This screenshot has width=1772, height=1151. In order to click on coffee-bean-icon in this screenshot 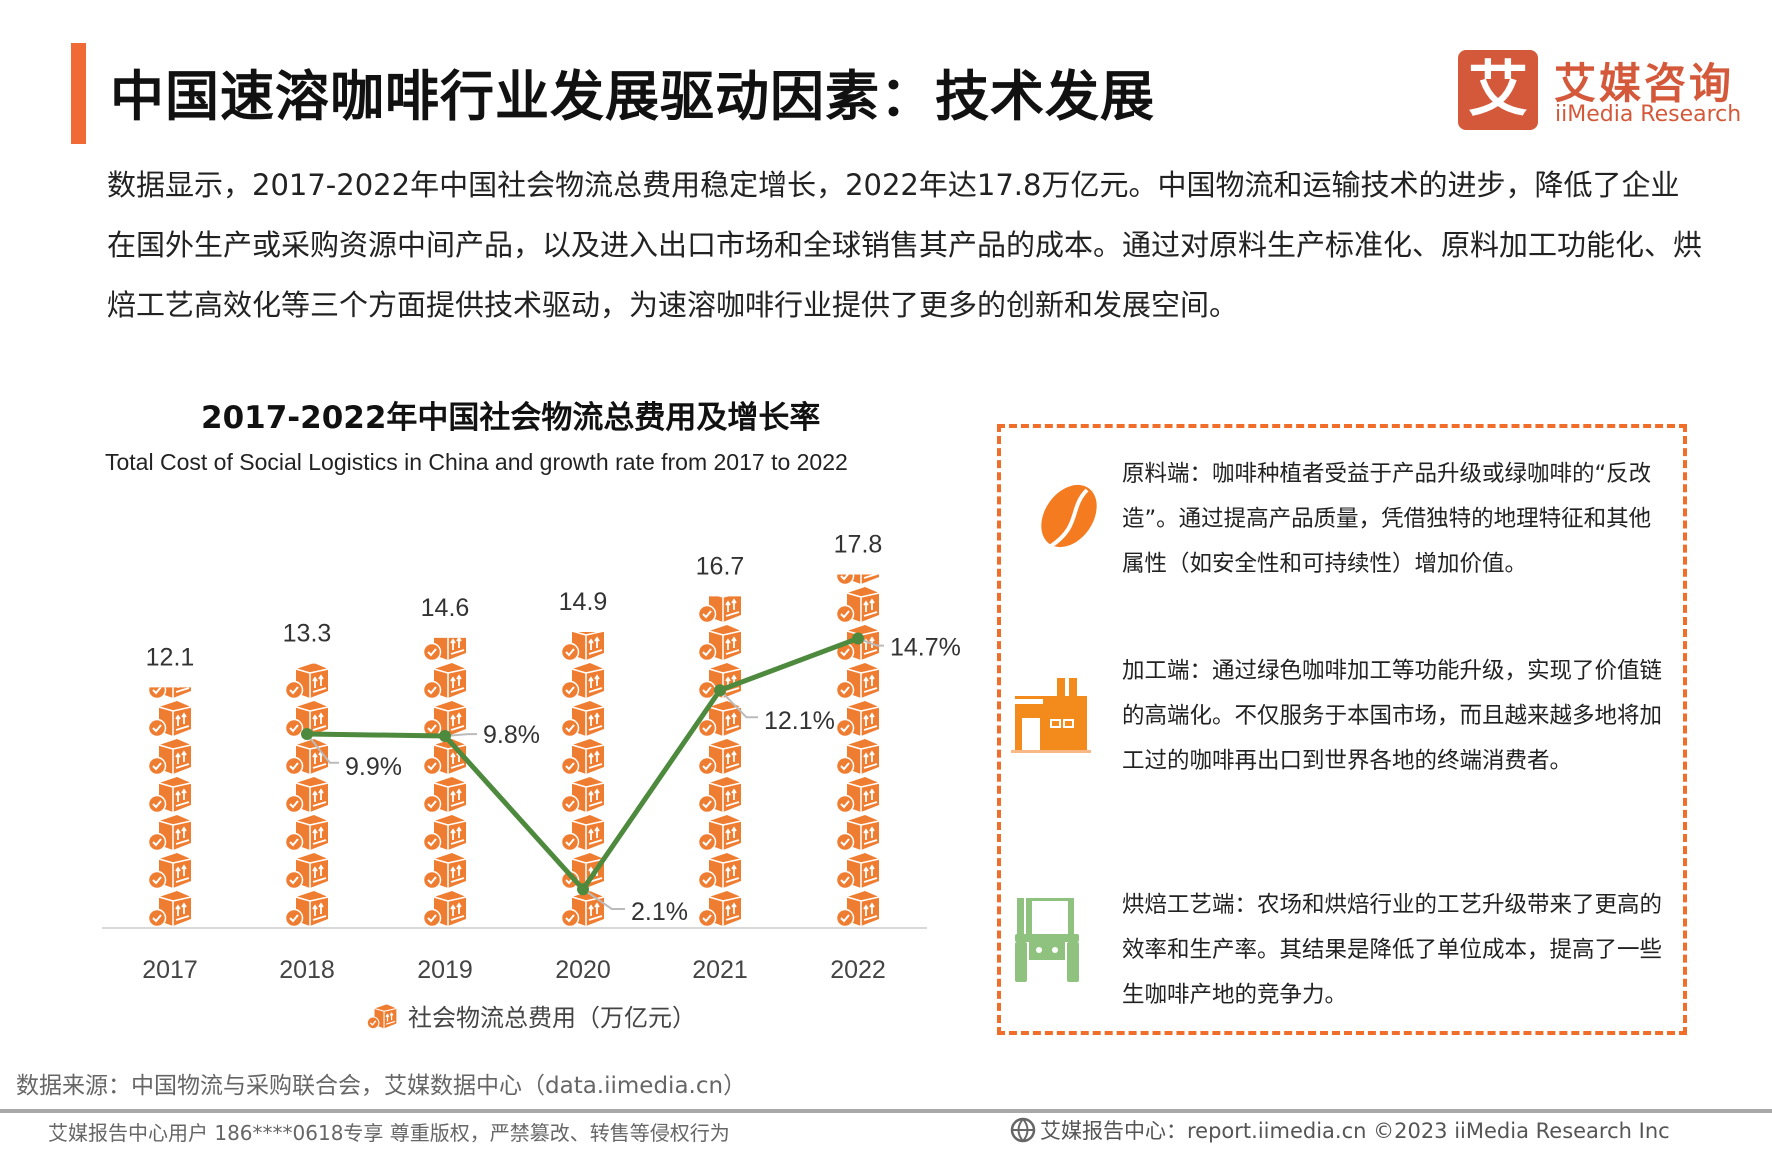, I will do `click(1069, 516)`.